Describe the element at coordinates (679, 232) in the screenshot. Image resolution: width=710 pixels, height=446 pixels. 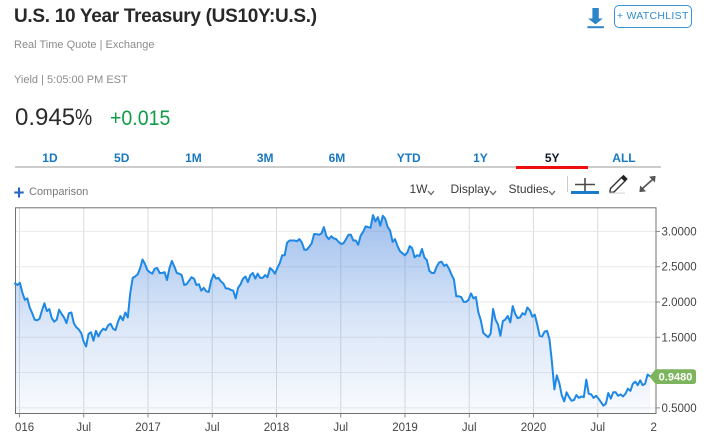
I see `svg-text: 3.0000` at that location.